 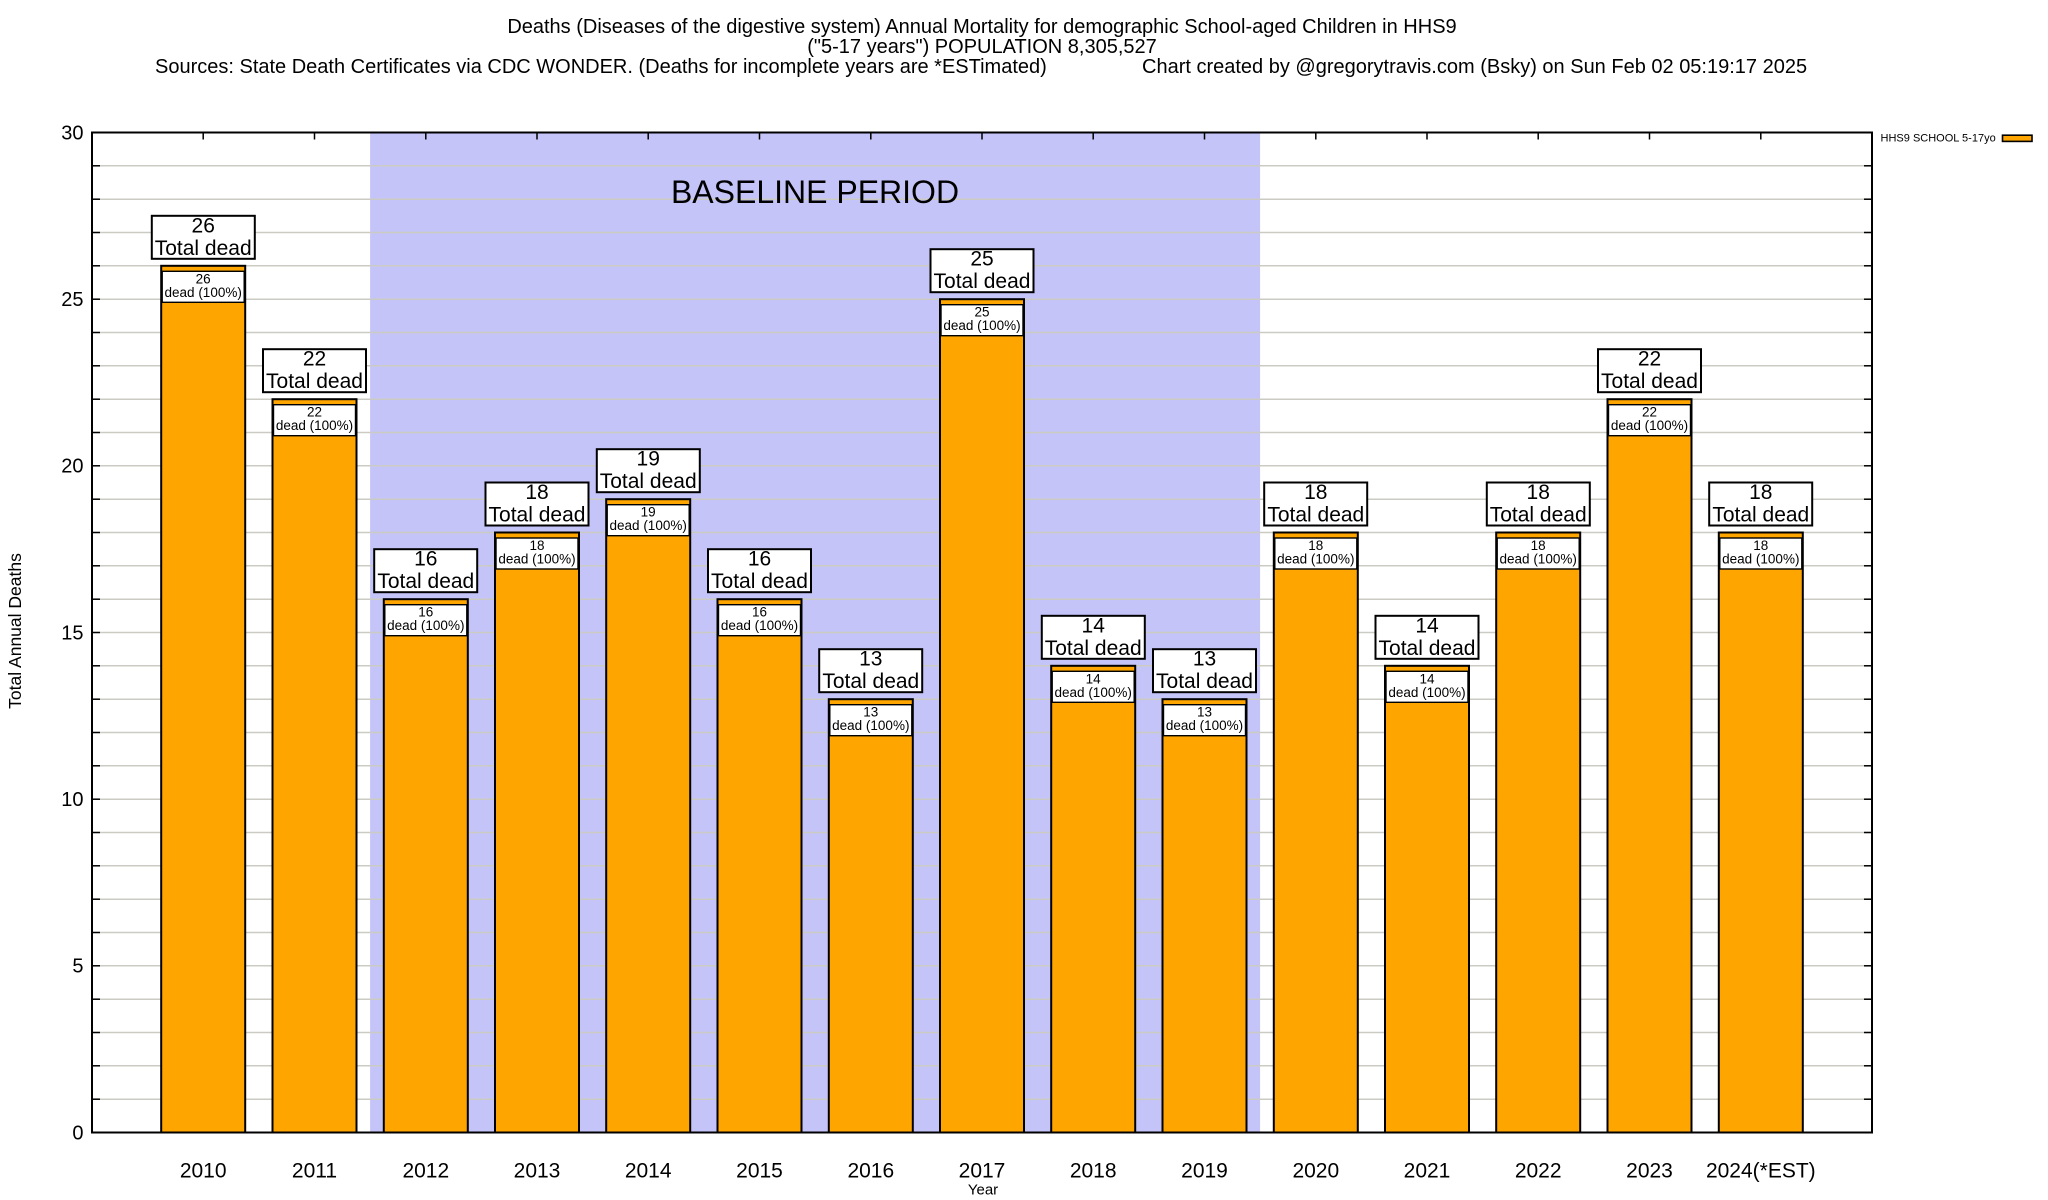 What do you see at coordinates (815, 192) in the screenshot?
I see `svg-text: BASELINE PERIOD` at bounding box center [815, 192].